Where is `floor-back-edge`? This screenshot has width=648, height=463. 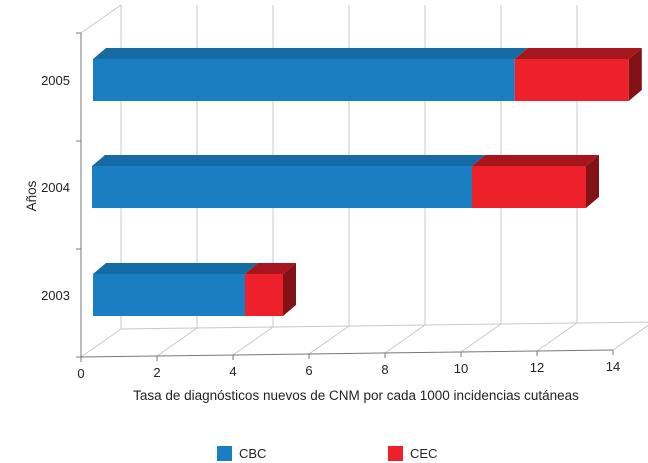
floor-back-edge is located at coordinates (384, 325).